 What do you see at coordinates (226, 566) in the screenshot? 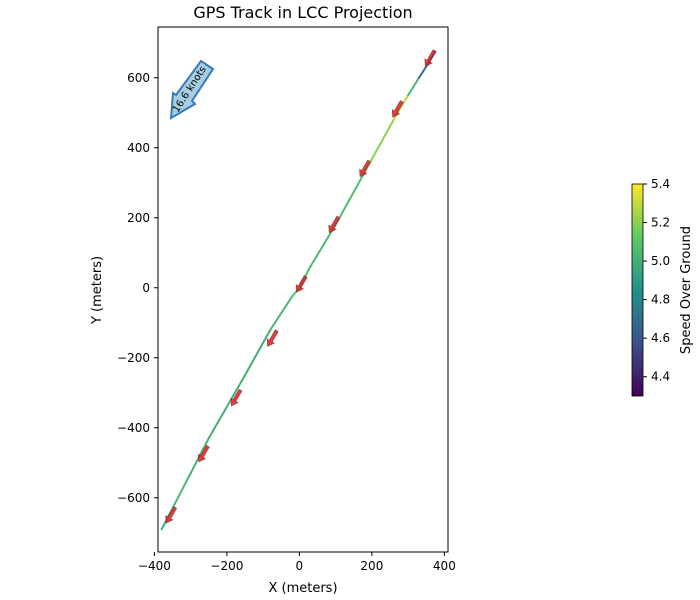
I see `x-tick-label: −200` at bounding box center [226, 566].